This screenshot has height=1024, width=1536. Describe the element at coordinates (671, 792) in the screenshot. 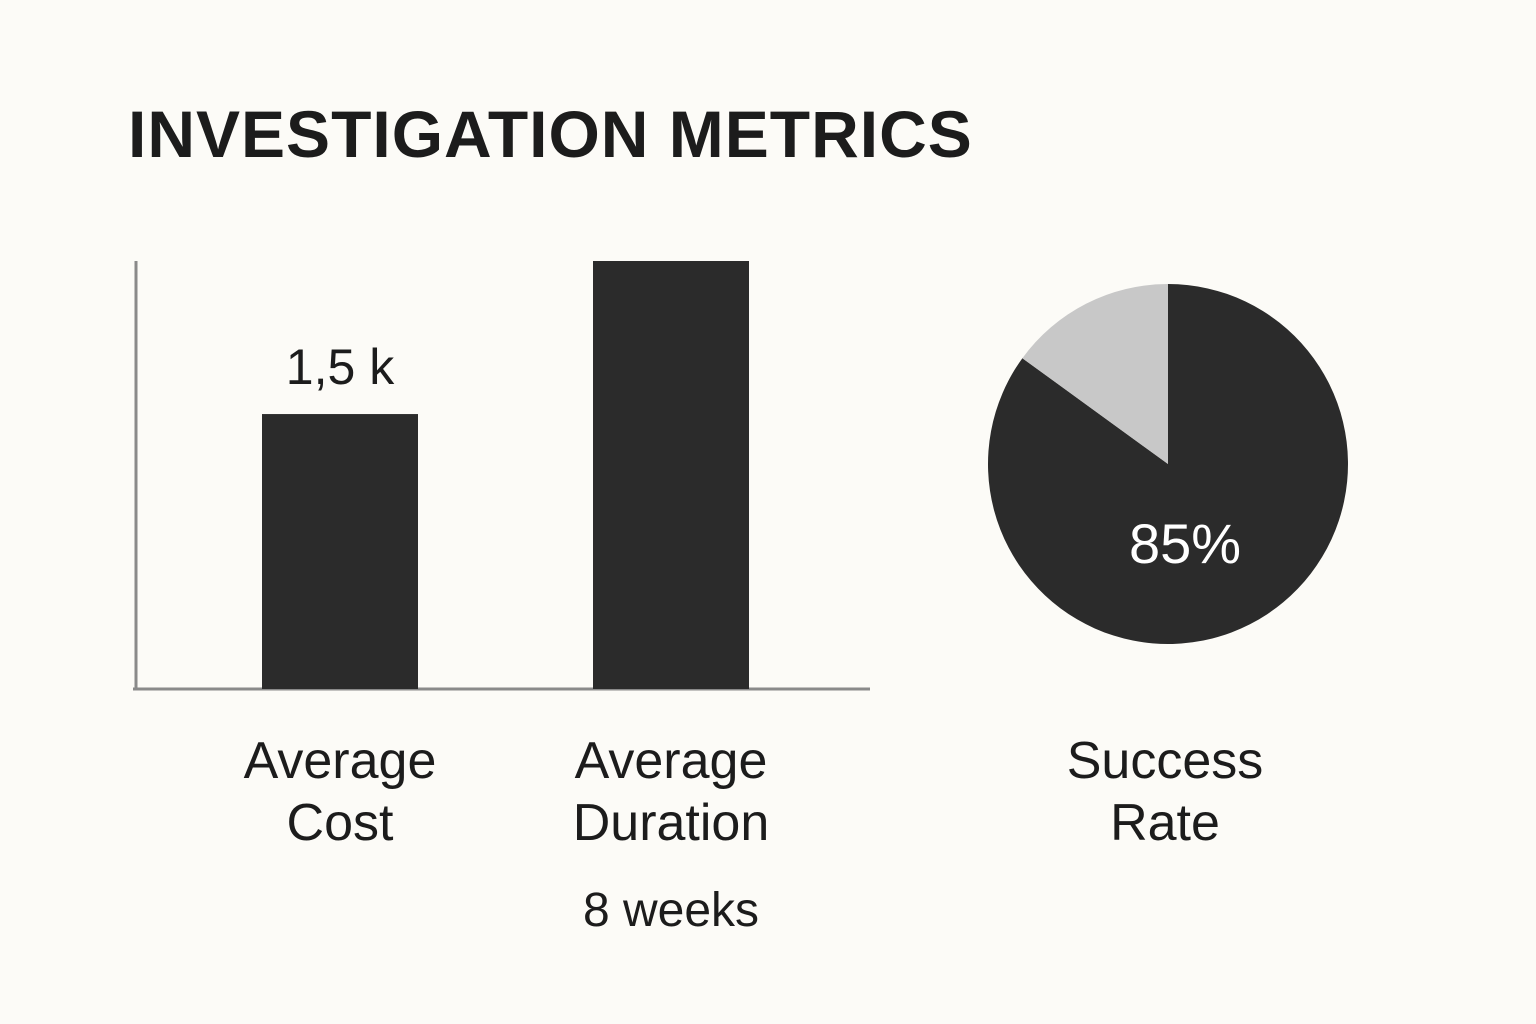

I see `category-label: Average Duration` at that location.